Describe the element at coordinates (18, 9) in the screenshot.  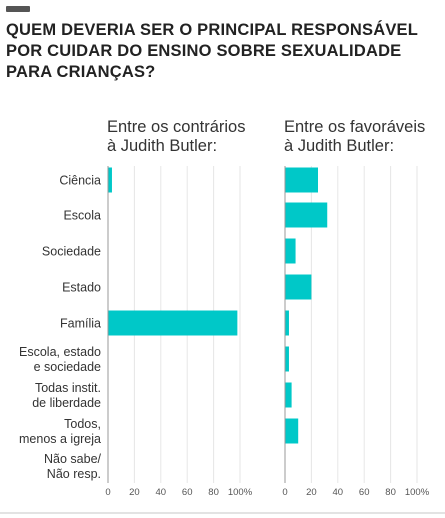
I see `top-accent-bar` at that location.